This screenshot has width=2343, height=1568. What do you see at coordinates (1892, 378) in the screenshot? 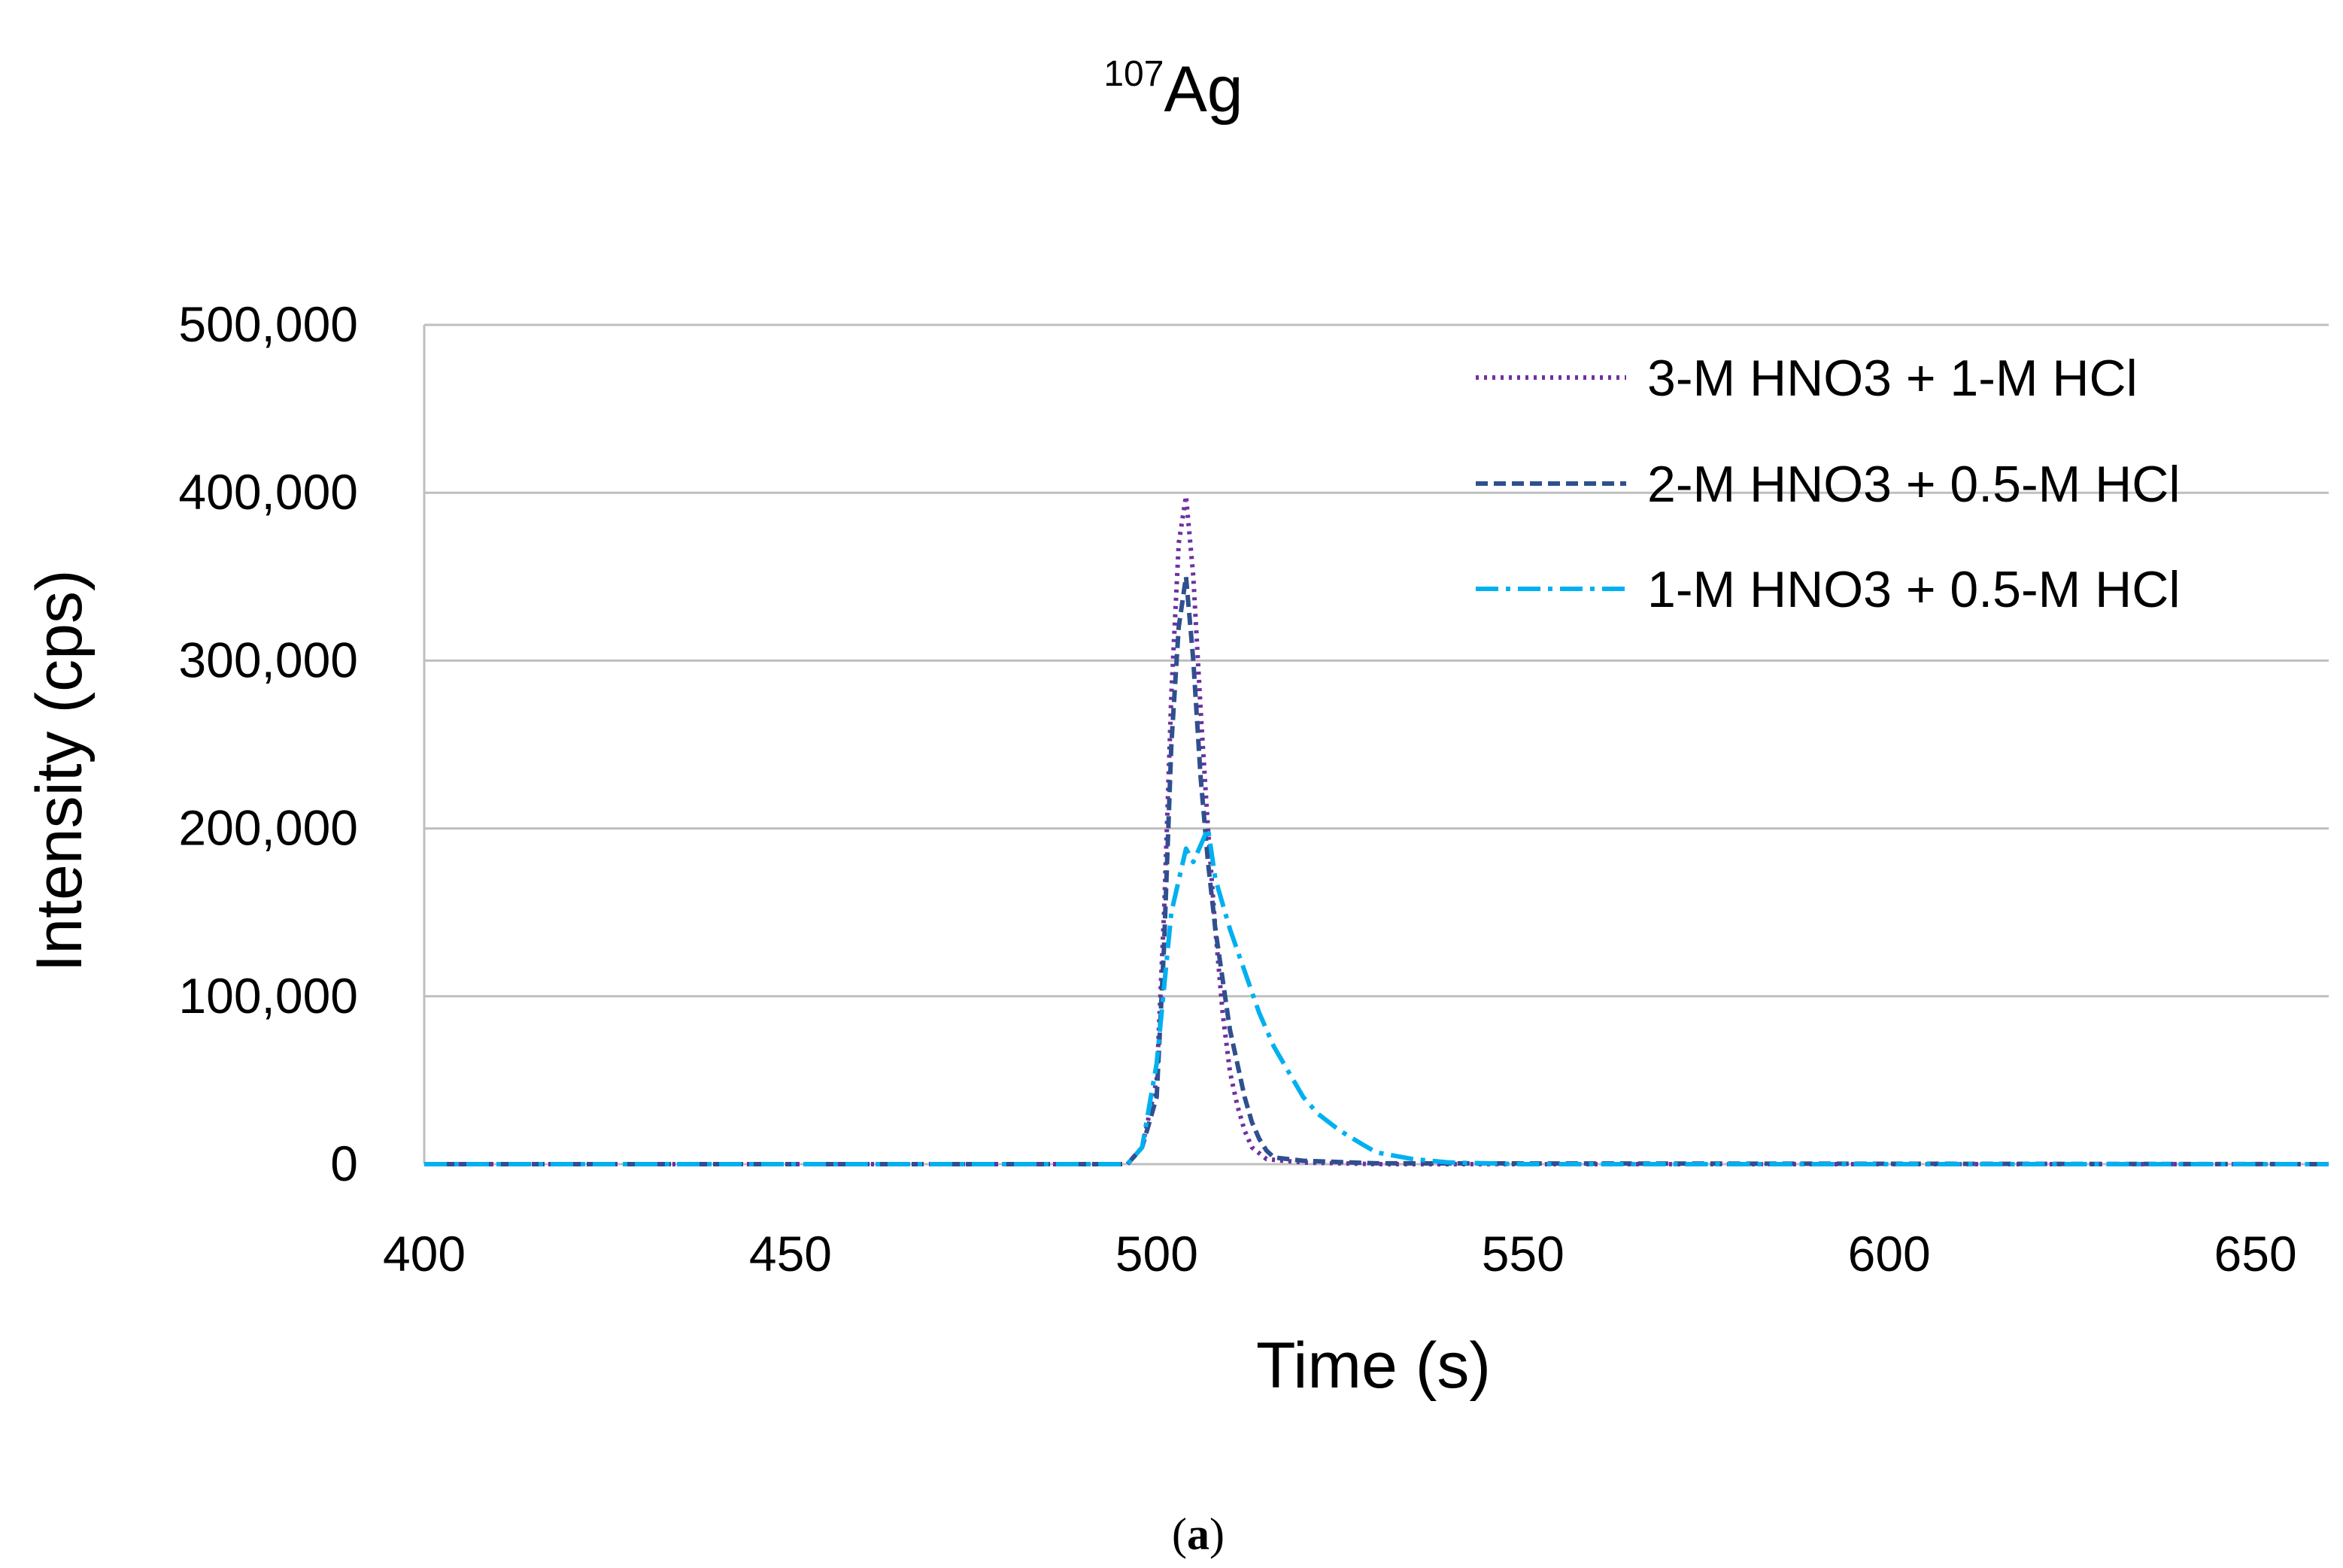
I see `legend-label-1: 3-M HNO3 + 1-M HCl` at bounding box center [1892, 378].